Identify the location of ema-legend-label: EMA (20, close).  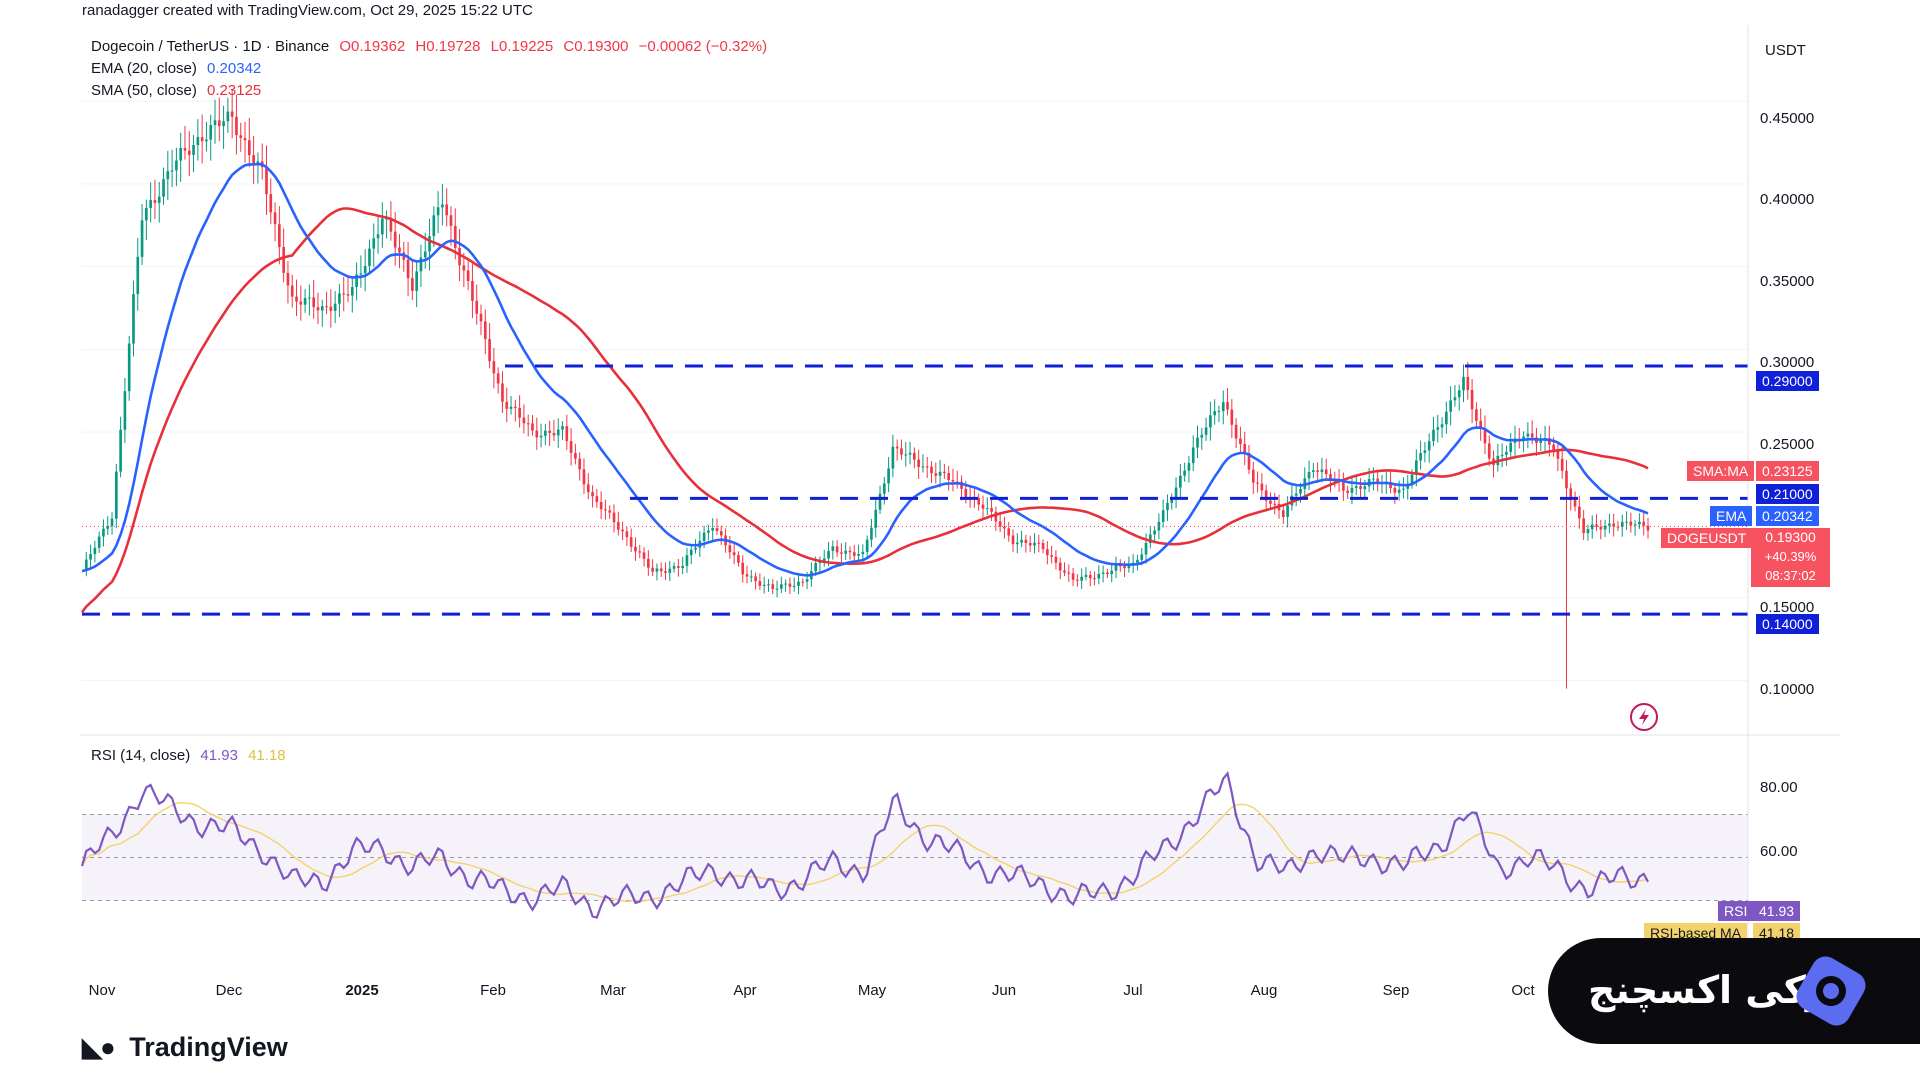
(144, 68).